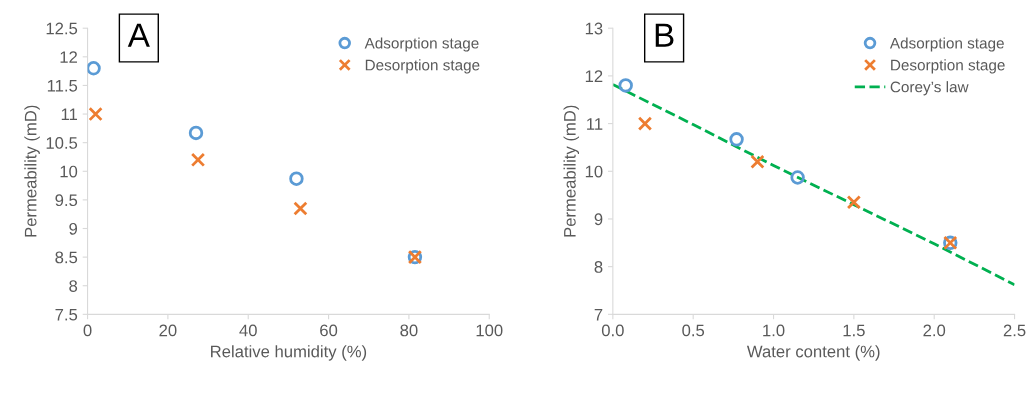 The height and width of the screenshot is (403, 1030). What do you see at coordinates (87, 330) in the screenshot?
I see `x-tick-label: 0` at bounding box center [87, 330].